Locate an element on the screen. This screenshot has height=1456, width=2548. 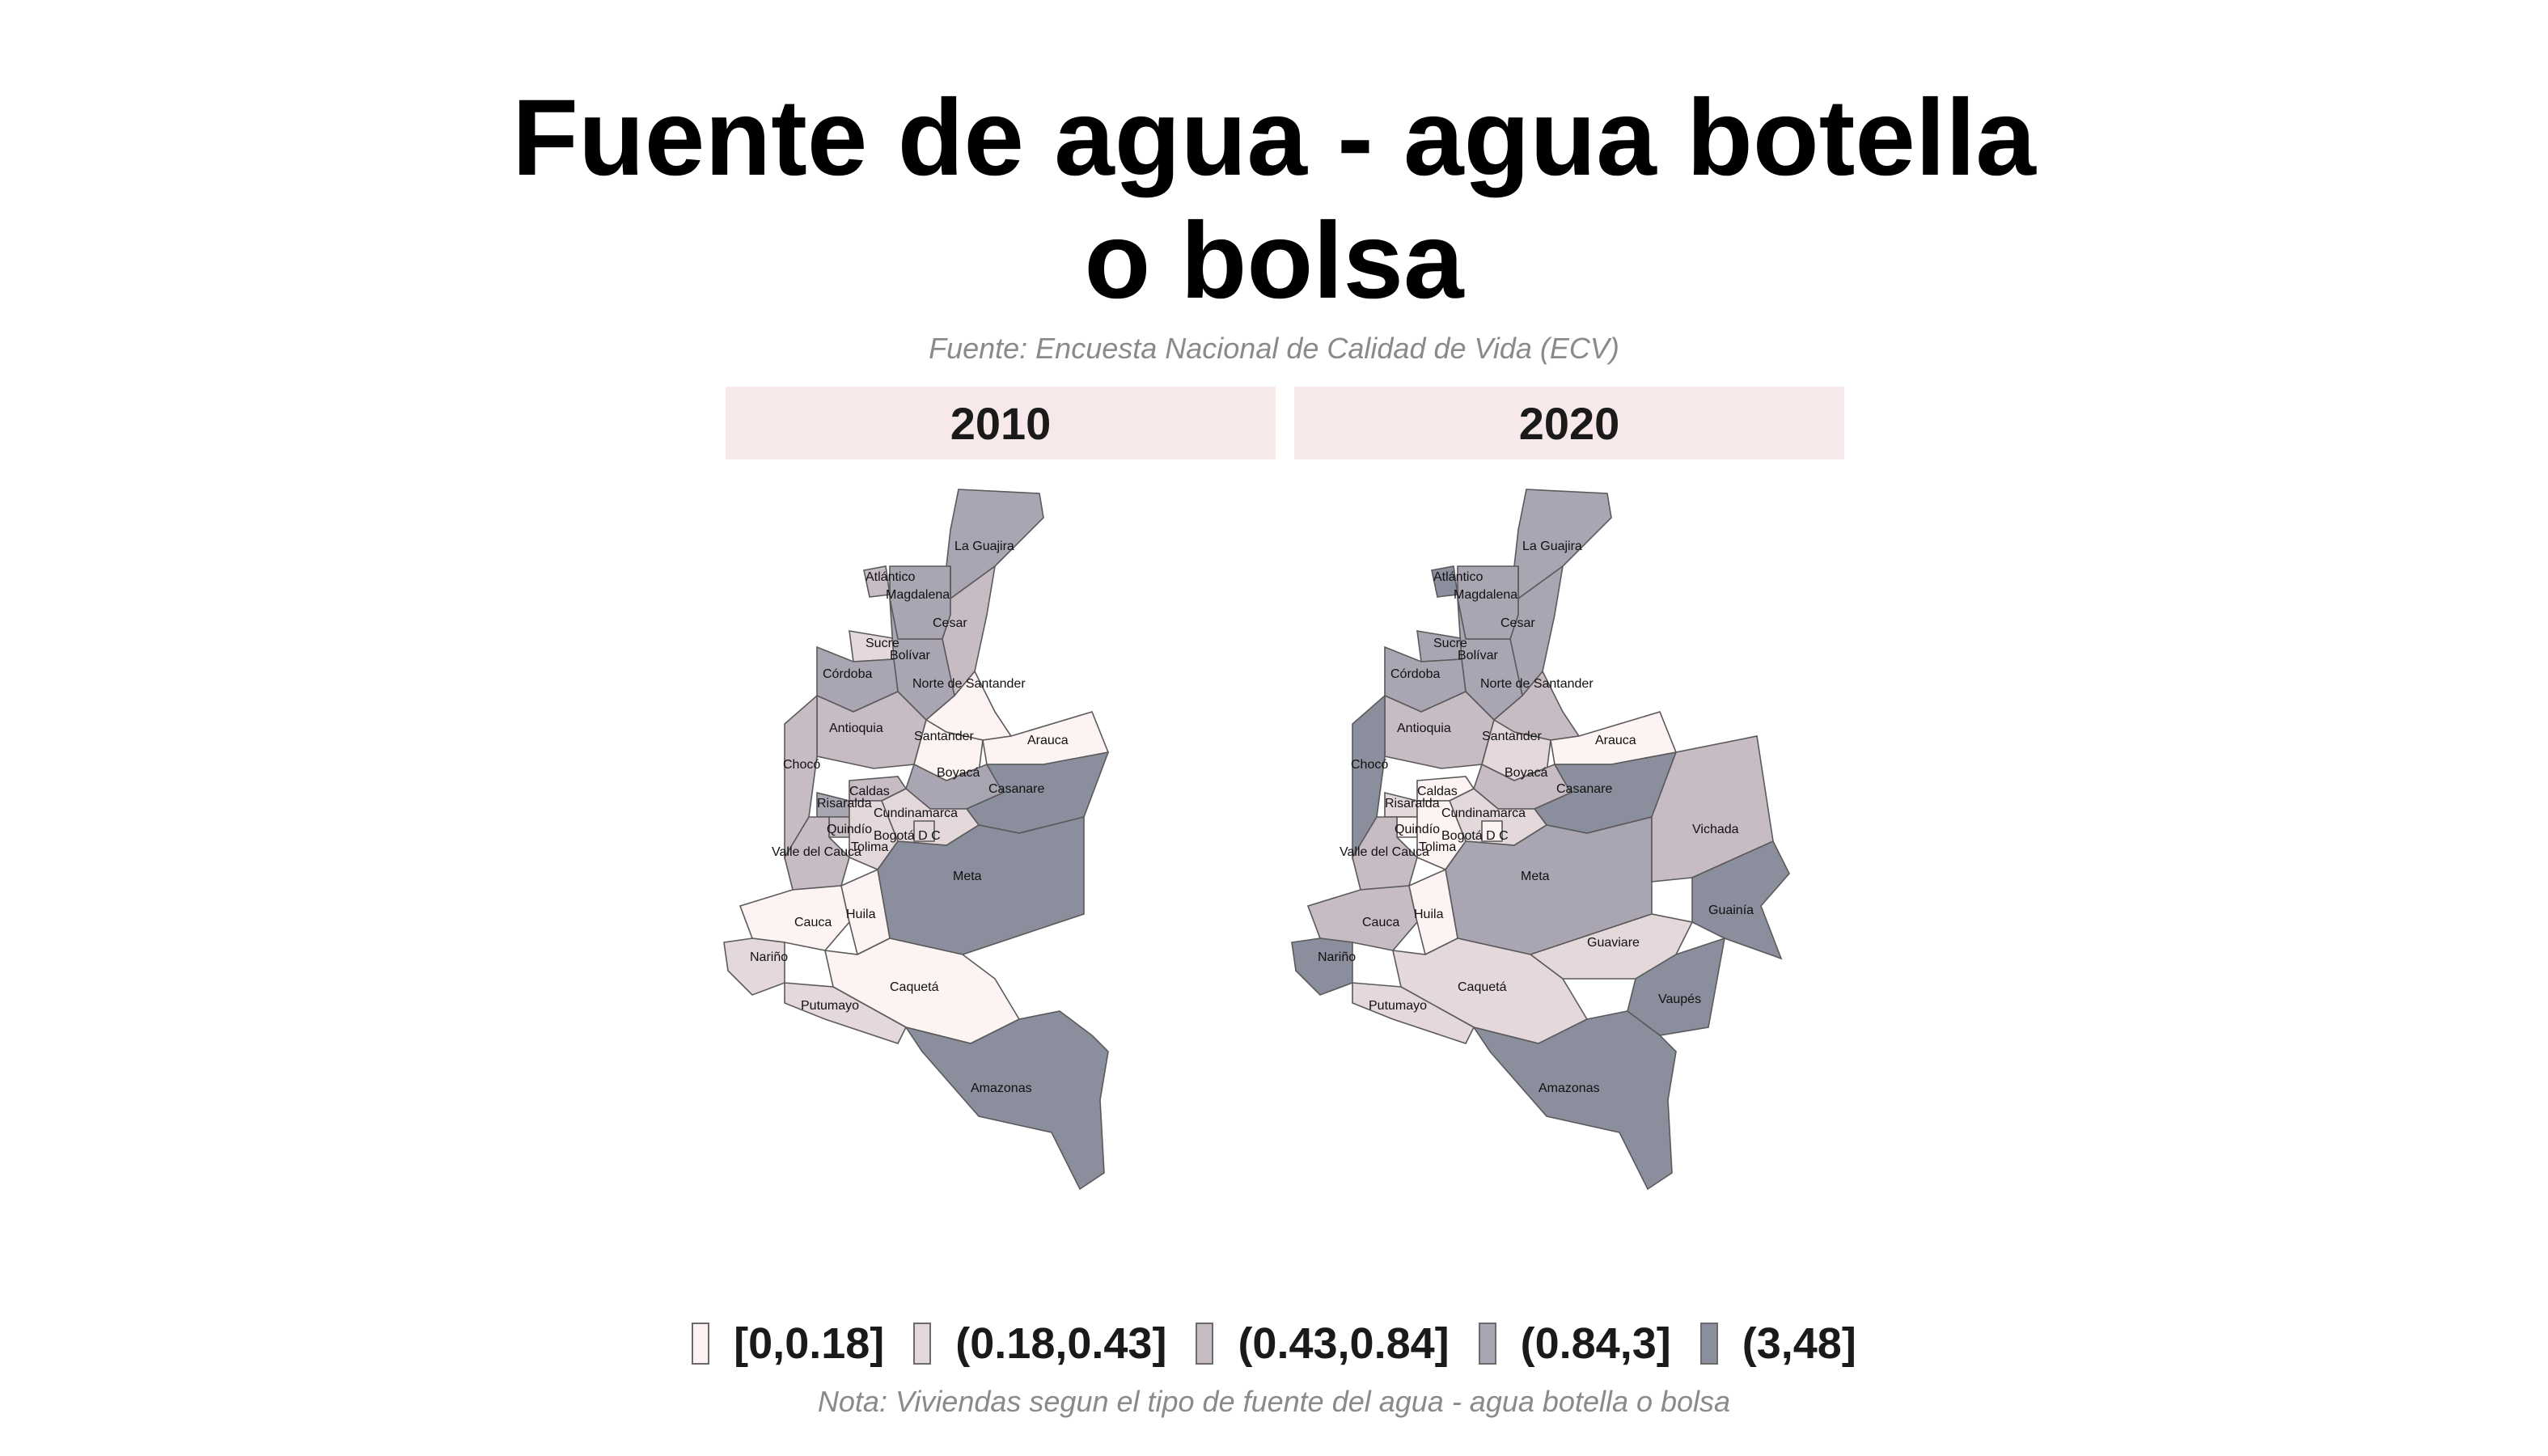
legend-item: (3,48] is located at coordinates (1777, 1343).